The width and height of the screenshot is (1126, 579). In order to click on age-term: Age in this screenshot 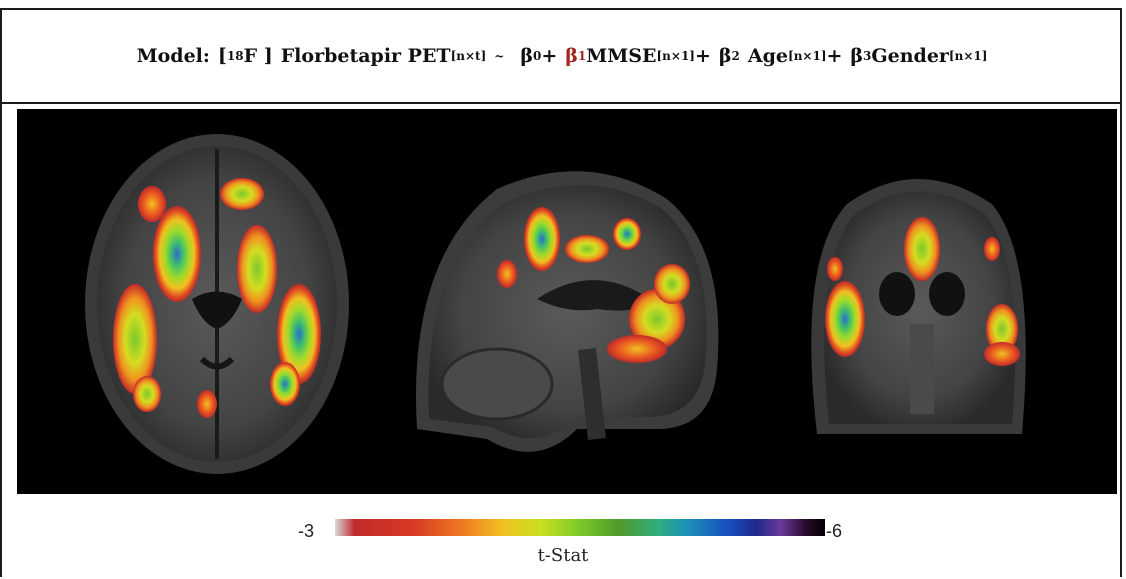, I will do `click(768, 56)`.